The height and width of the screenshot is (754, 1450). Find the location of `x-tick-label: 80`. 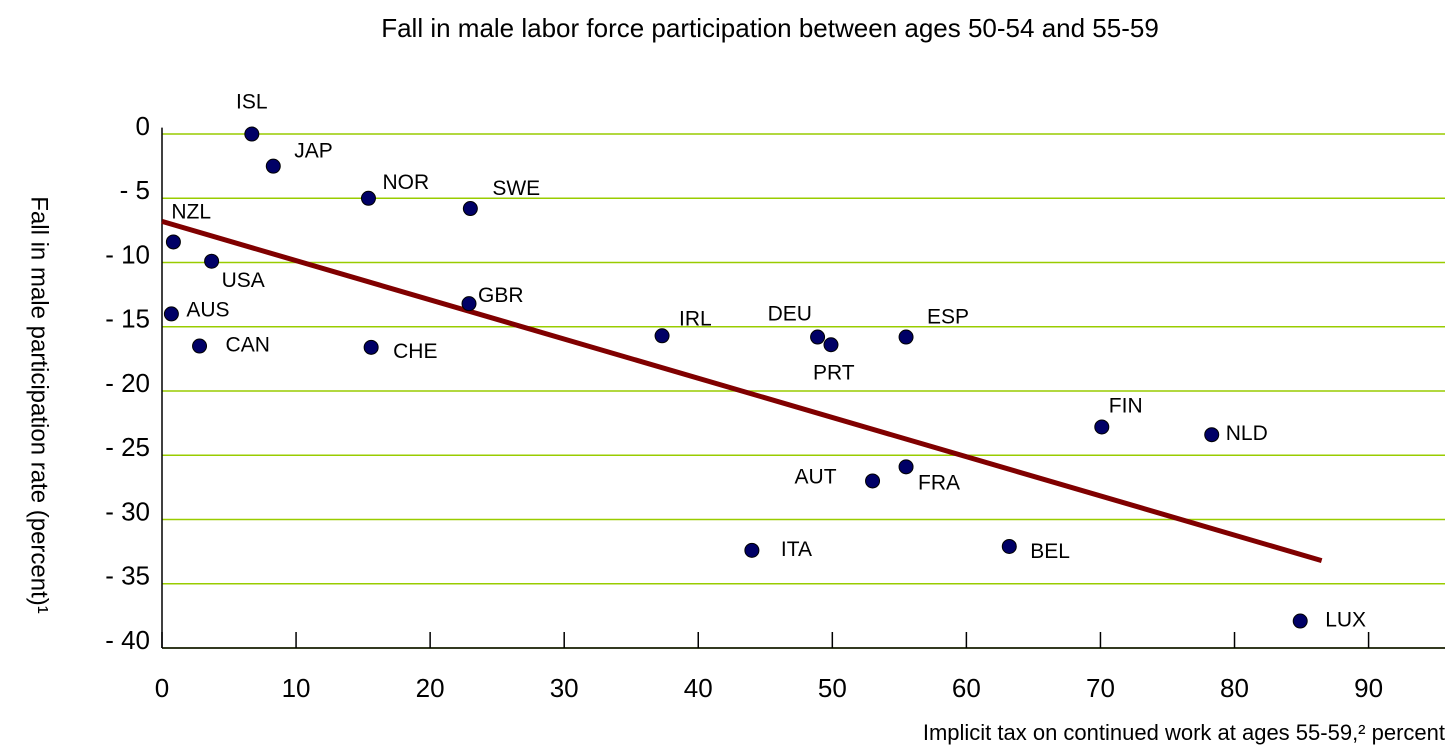

x-tick-label: 80 is located at coordinates (1234, 688).